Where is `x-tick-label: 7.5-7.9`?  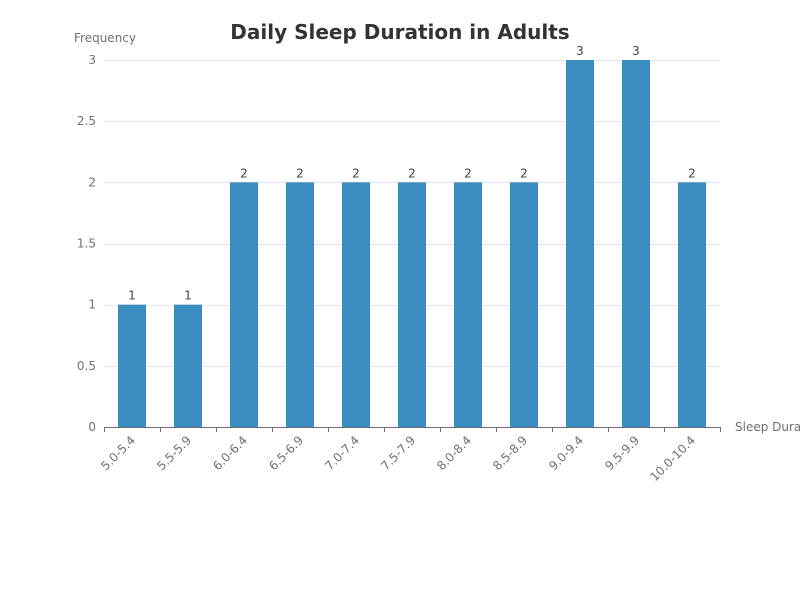
x-tick-label: 7.5-7.9 is located at coordinates (398, 453).